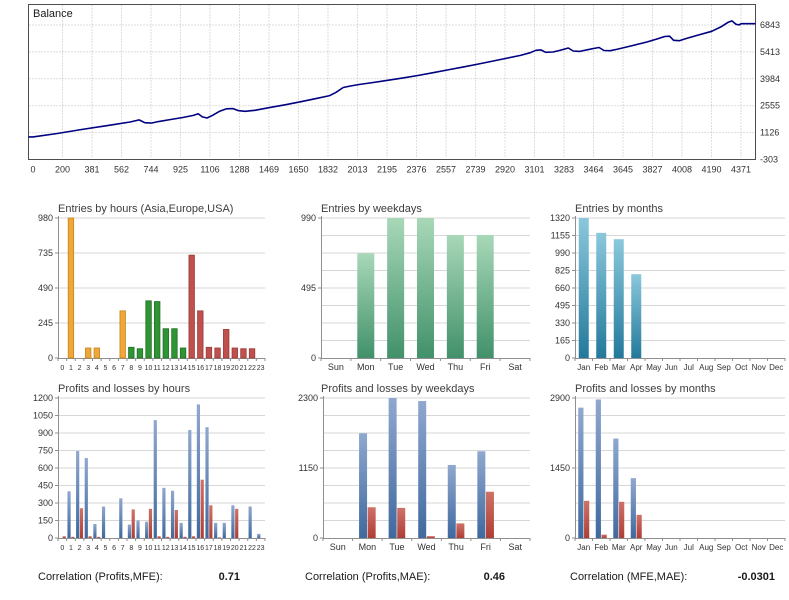 The width and height of the screenshot is (789, 600). I want to click on svg-text: Jul, so click(689, 547).